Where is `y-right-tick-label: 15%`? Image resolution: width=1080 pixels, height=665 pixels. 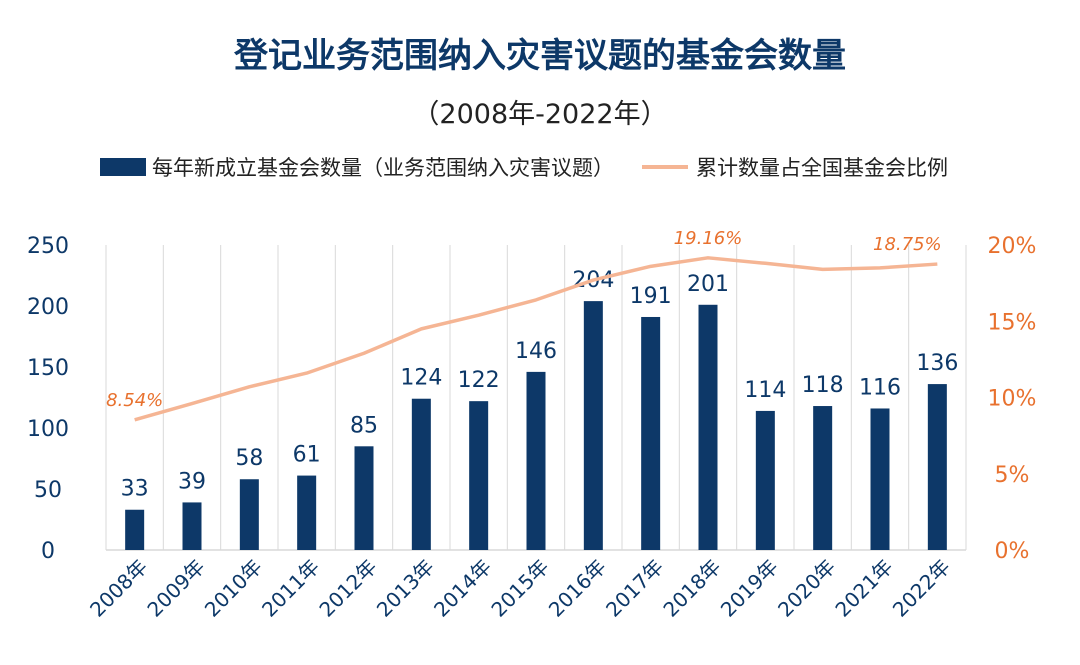
y-right-tick-label: 15% is located at coordinates (1012, 322).